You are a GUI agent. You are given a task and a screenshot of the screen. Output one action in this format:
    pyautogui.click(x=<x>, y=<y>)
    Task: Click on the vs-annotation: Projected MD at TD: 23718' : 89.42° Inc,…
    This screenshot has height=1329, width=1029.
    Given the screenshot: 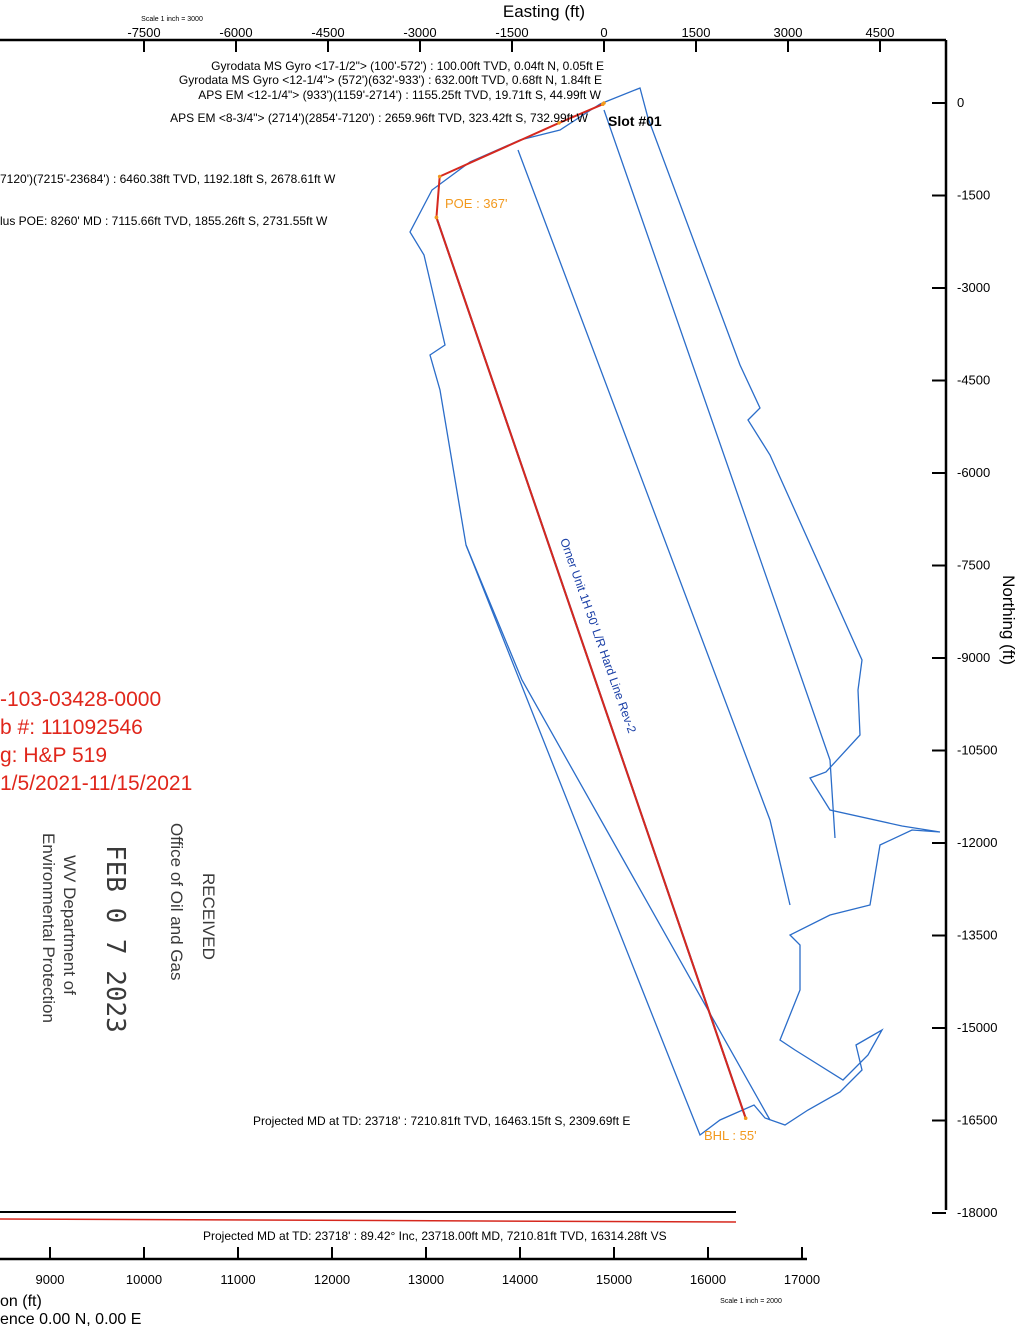 What is the action you would take?
    pyautogui.click(x=435, y=1236)
    